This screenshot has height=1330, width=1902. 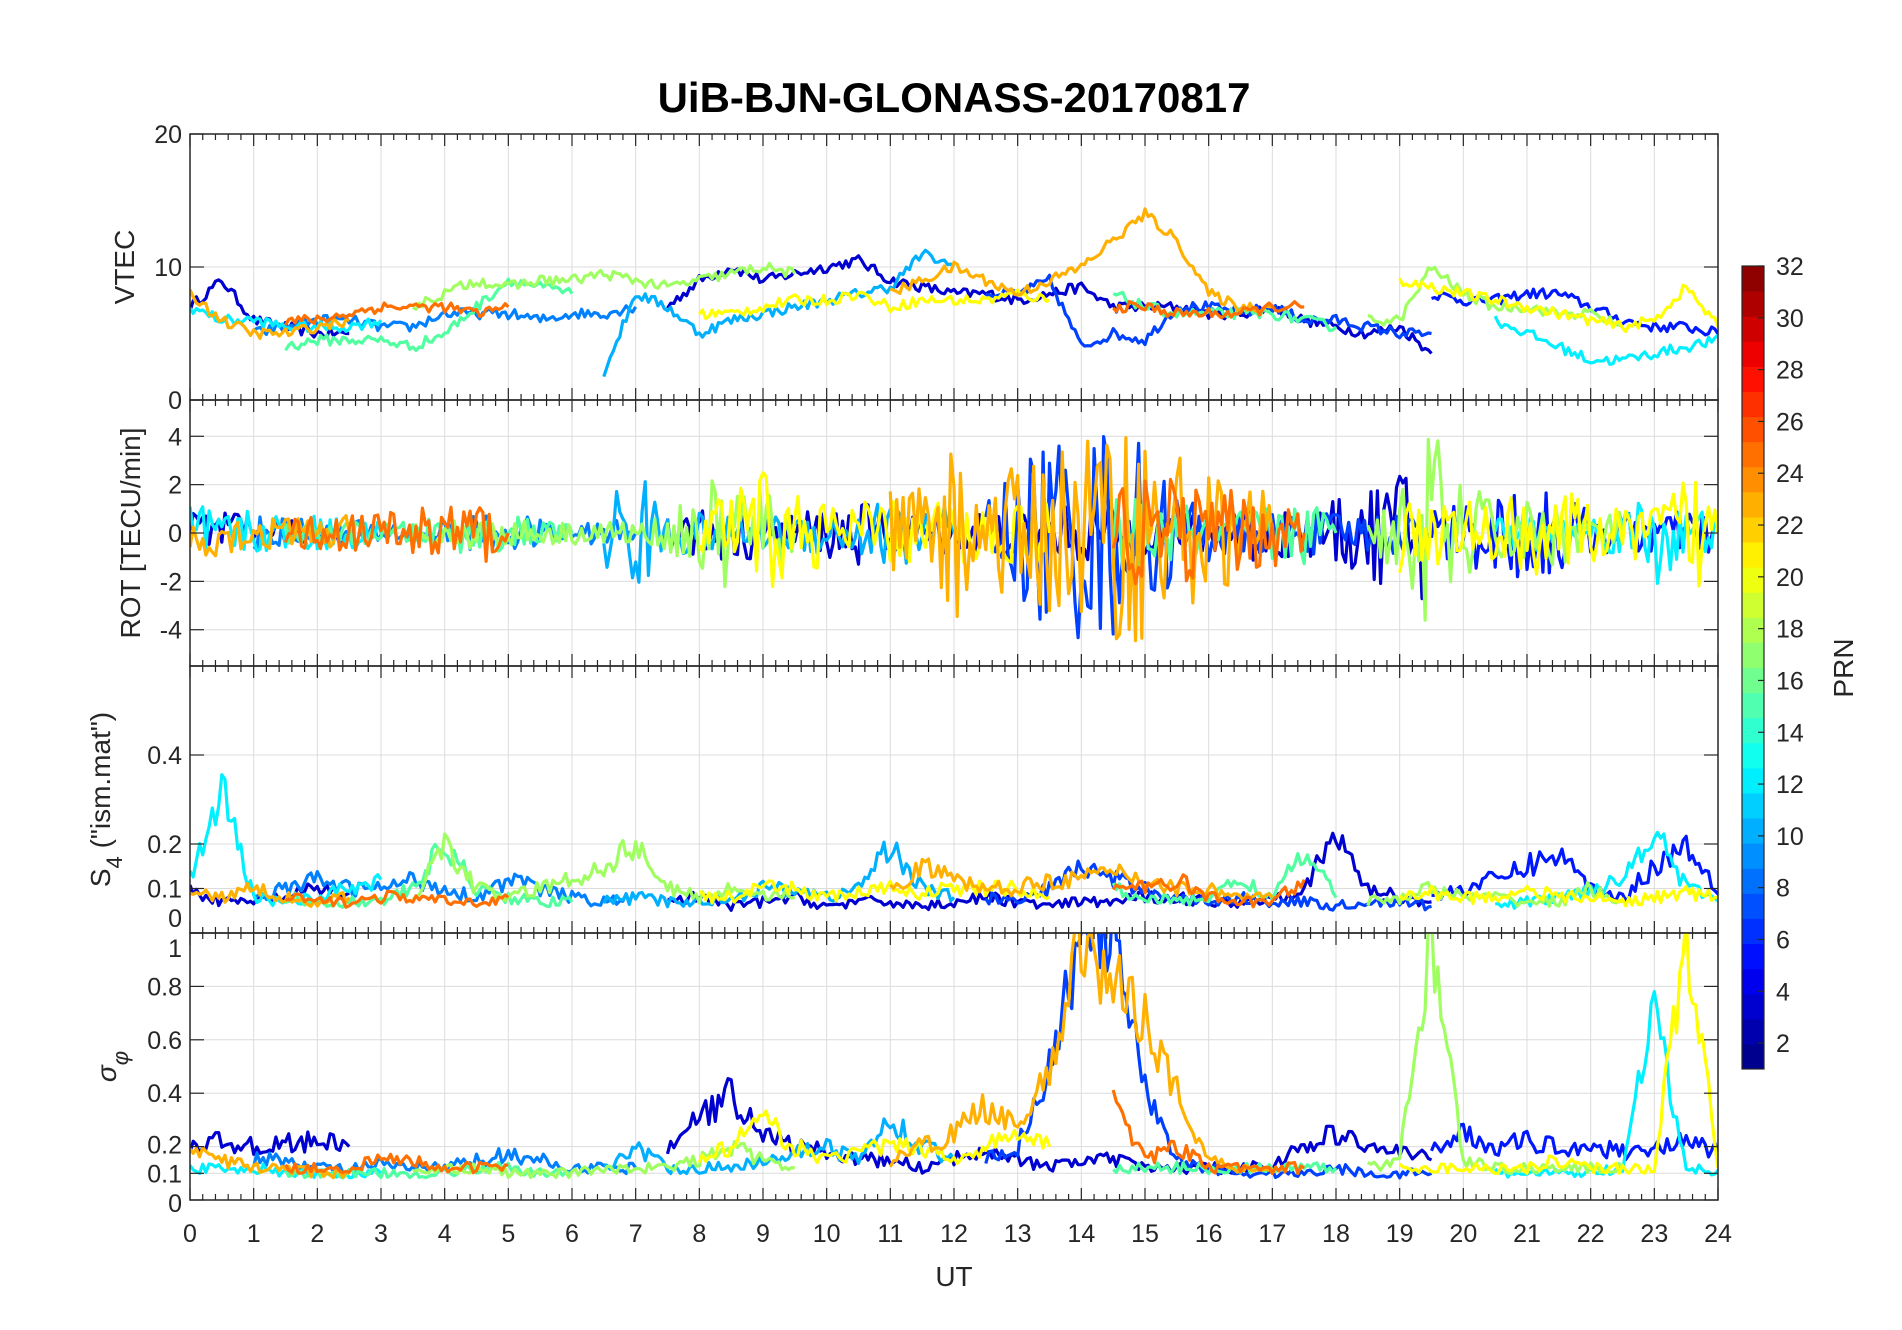 What do you see at coordinates (636, 1234) in the screenshot?
I see `x-tick-label: 7` at bounding box center [636, 1234].